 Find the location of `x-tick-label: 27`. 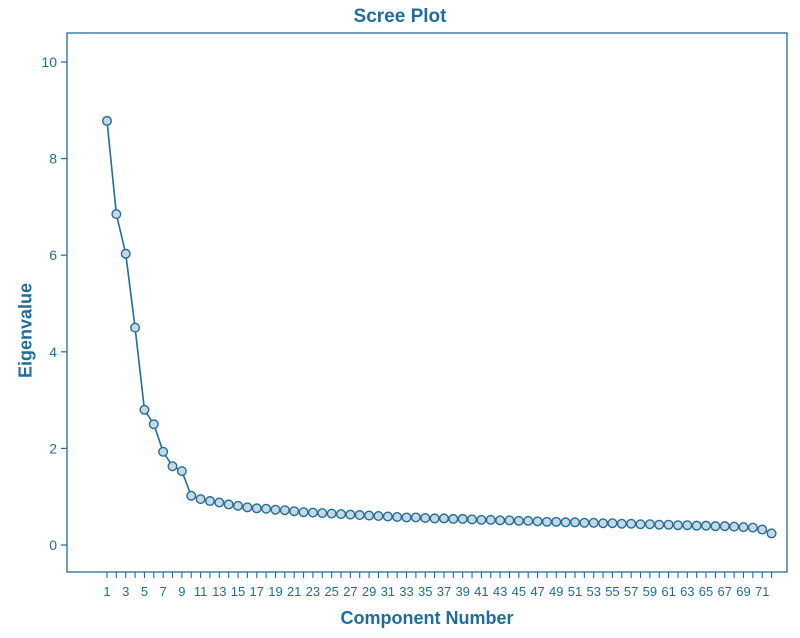

x-tick-label: 27 is located at coordinates (350, 591).